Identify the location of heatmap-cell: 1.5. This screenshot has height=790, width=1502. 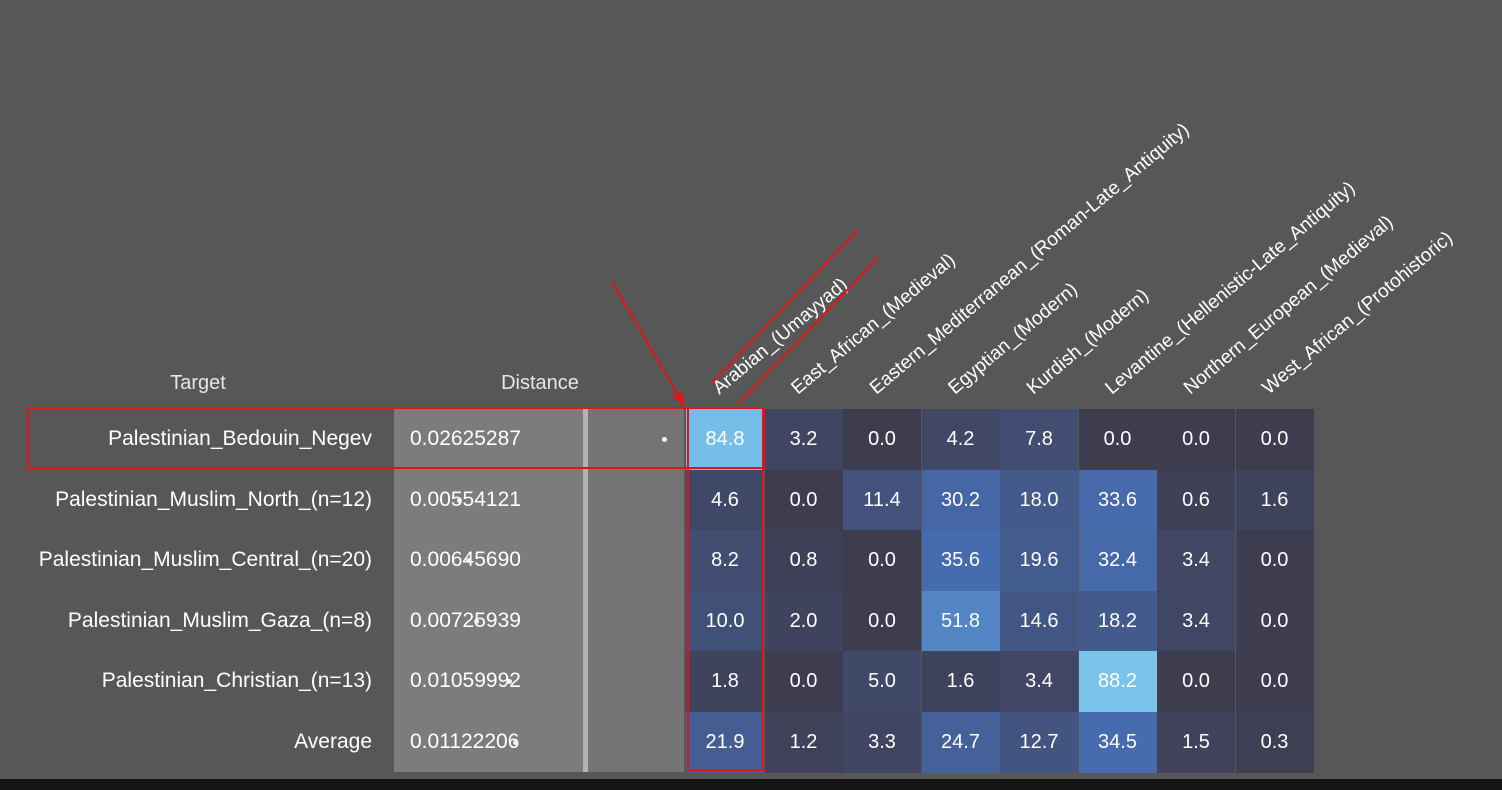
(1196, 742).